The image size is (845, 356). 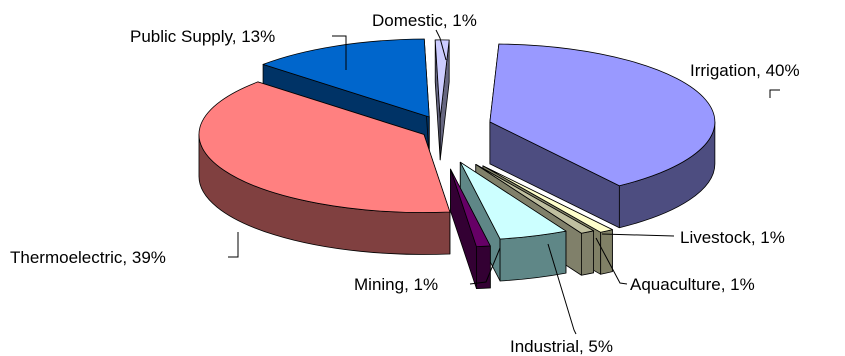 I want to click on slice-livestock-top, so click(x=547, y=199).